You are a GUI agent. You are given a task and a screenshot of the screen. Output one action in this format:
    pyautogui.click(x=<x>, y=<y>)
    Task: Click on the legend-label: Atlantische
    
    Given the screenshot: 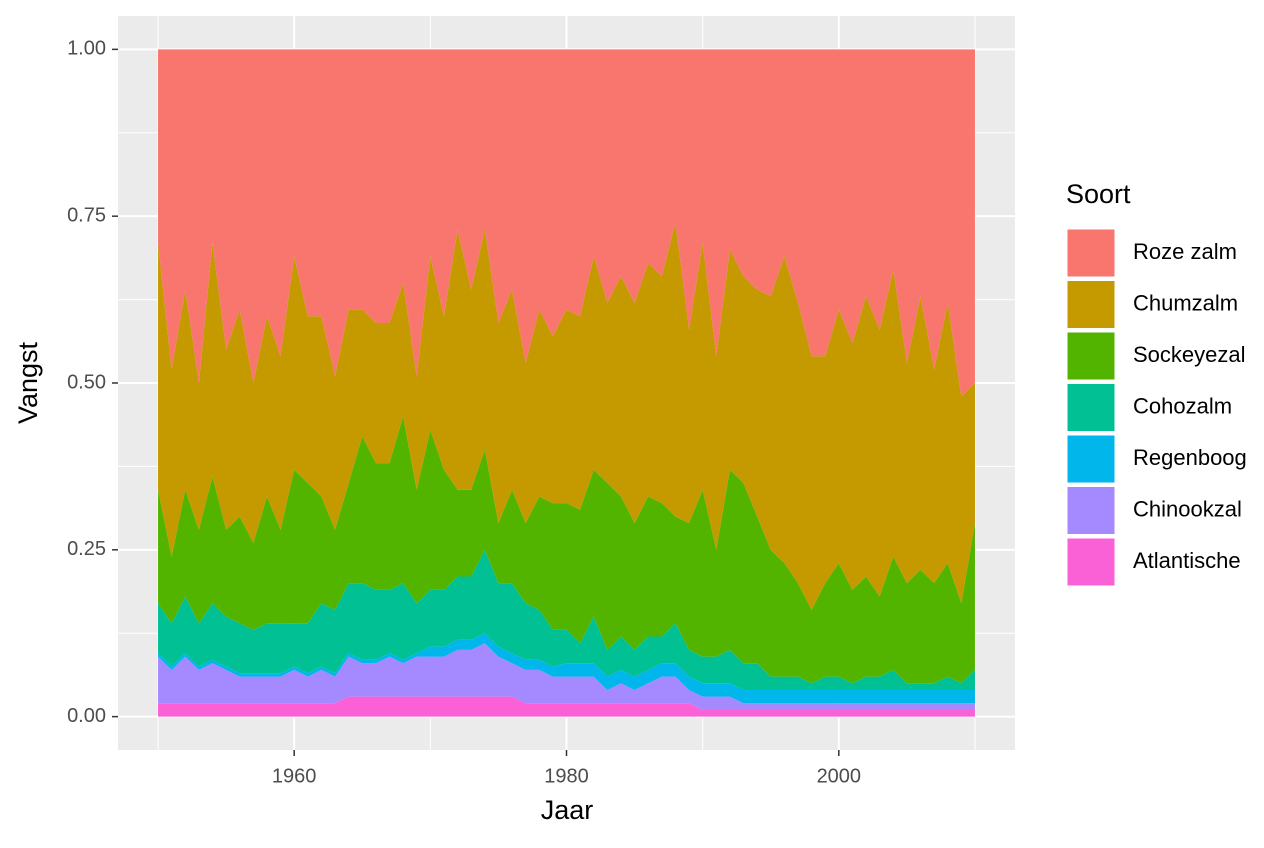 What is the action you would take?
    pyautogui.click(x=1187, y=560)
    